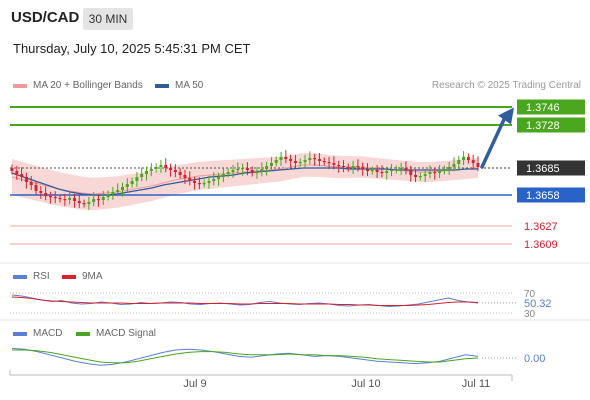 This screenshot has width=590, height=400. What do you see at coordinates (132, 48) in the screenshot?
I see `datetime-label: Thursday, July 10, 2025 5:45:31 PM CET` at bounding box center [132, 48].